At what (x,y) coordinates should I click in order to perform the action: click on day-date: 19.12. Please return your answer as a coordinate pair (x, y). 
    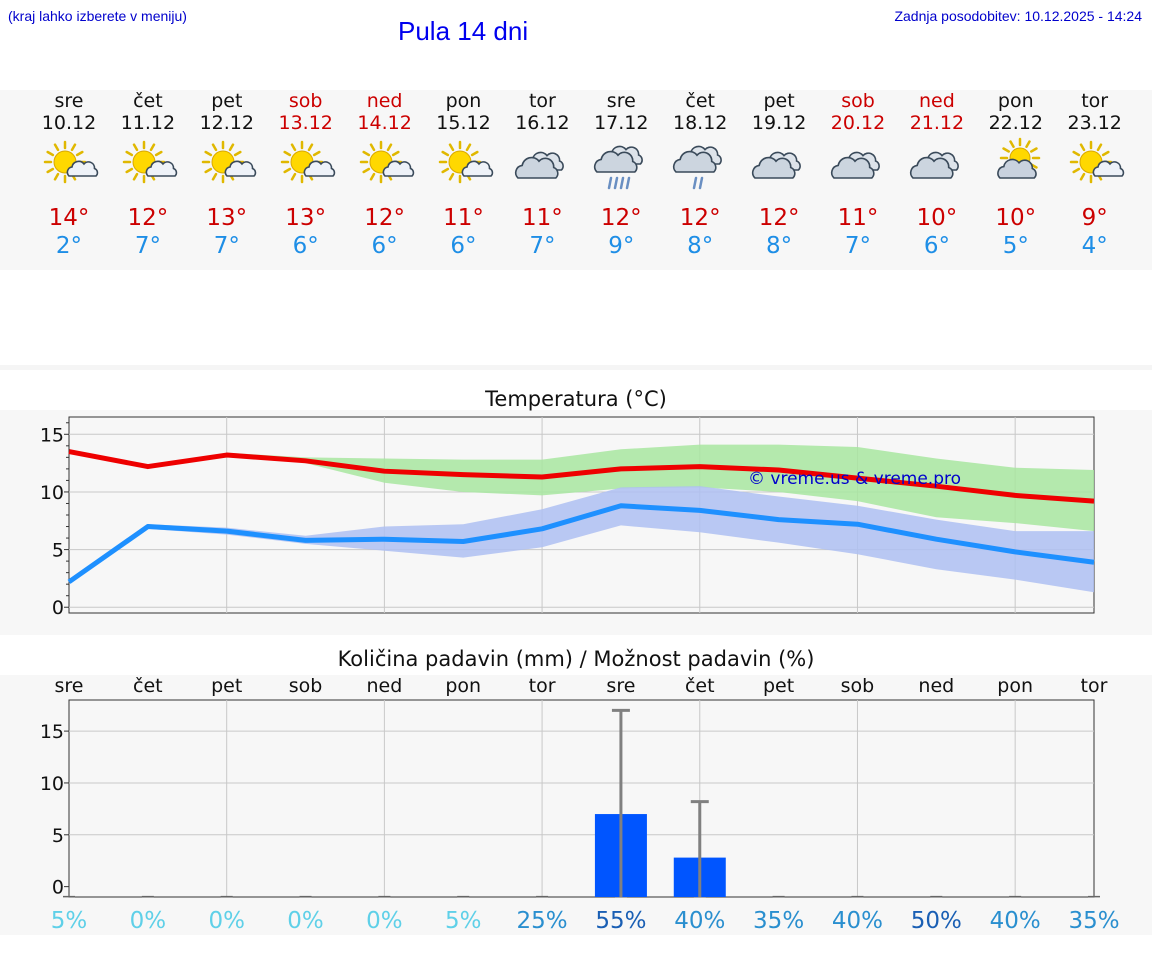
    Looking at the image, I should click on (779, 123).